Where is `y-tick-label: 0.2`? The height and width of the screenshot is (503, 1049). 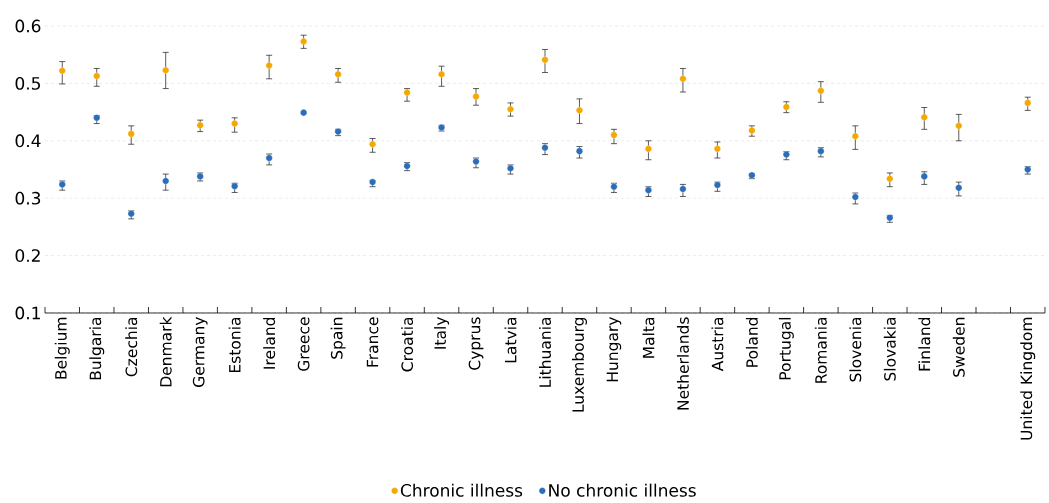 y-tick-label: 0.2 is located at coordinates (27, 256).